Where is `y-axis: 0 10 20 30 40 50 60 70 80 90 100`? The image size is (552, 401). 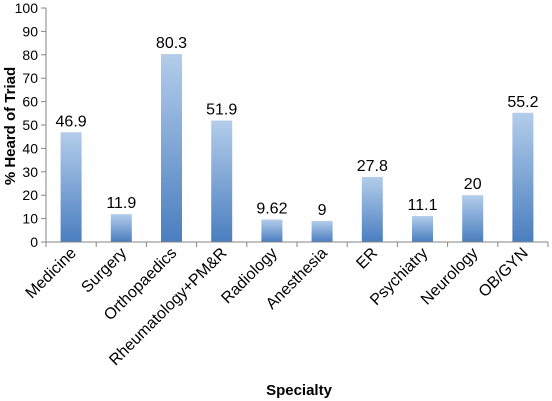 y-axis: 0 10 20 30 40 50 60 70 80 90 100 is located at coordinates (31, 125).